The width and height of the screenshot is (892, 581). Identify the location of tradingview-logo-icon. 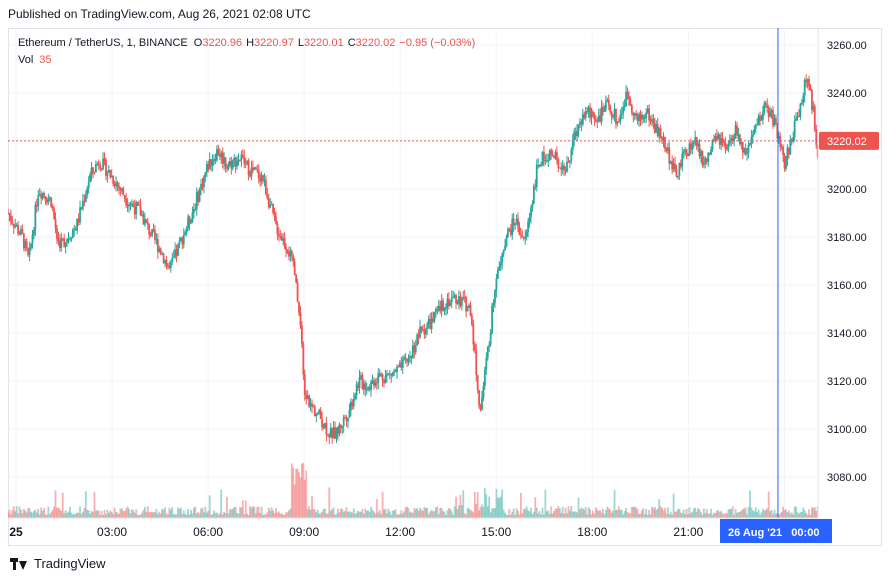
(20, 563).